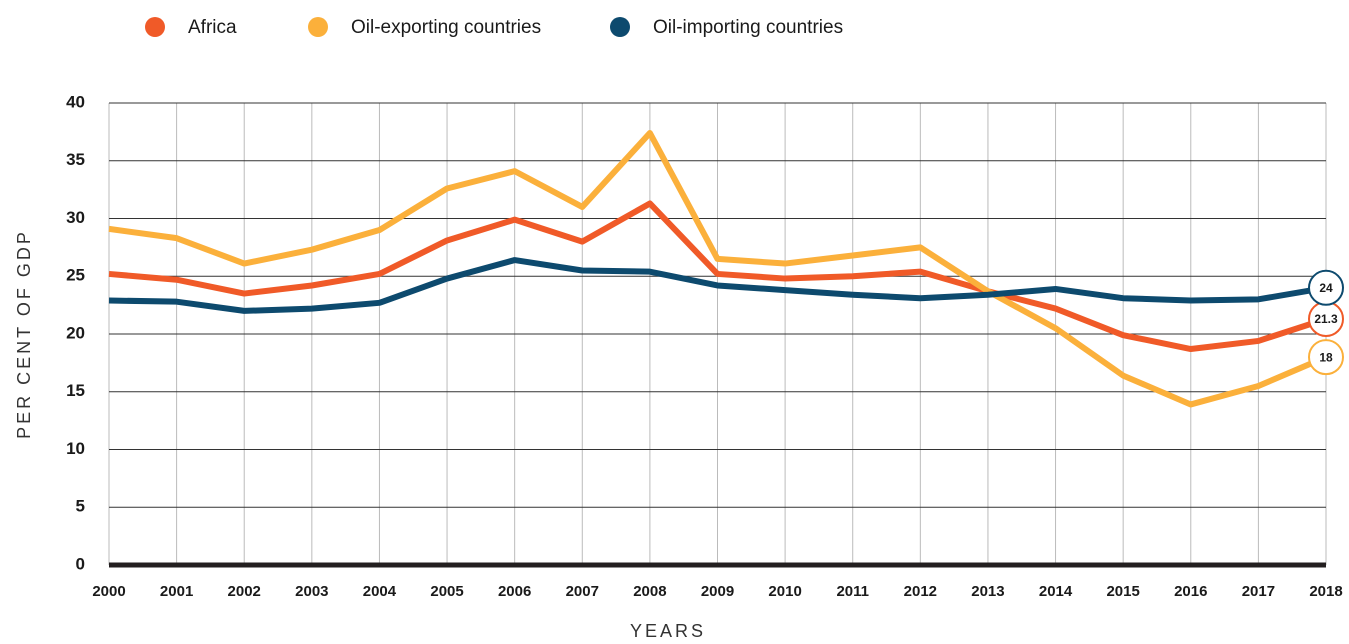  I want to click on y-axis-label: PER CENT OF GDP, so click(24, 334).